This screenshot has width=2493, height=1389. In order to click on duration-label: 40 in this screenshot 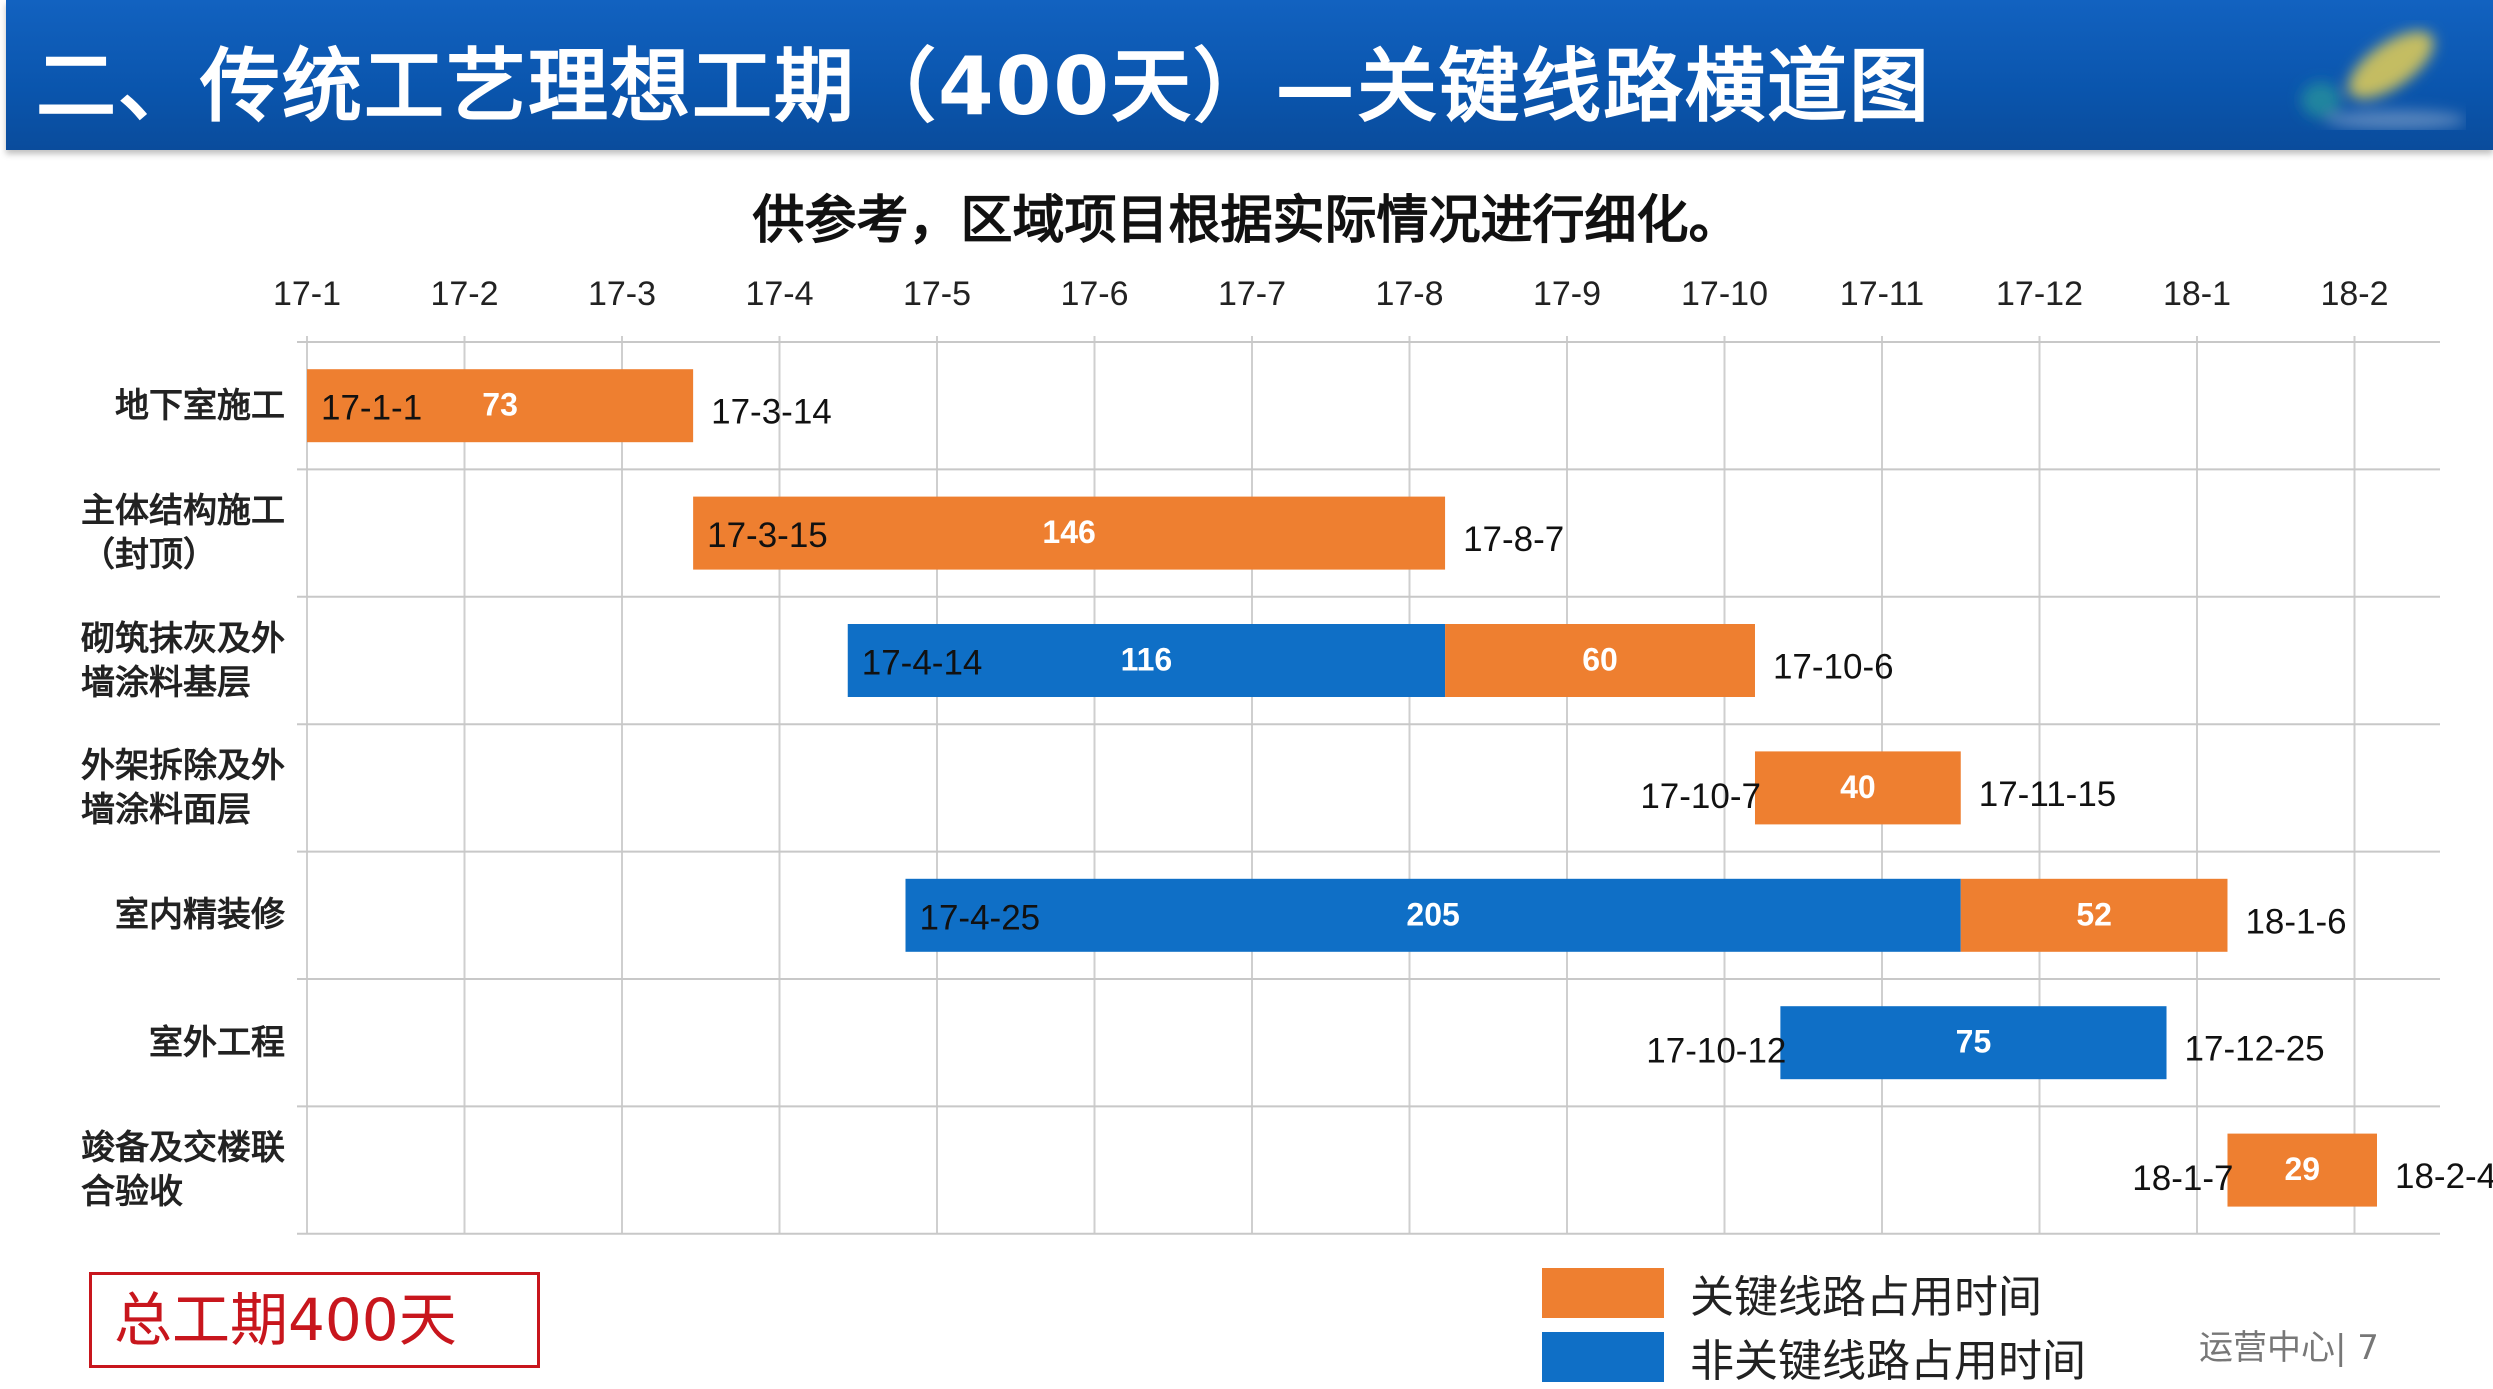, I will do `click(1858, 787)`.